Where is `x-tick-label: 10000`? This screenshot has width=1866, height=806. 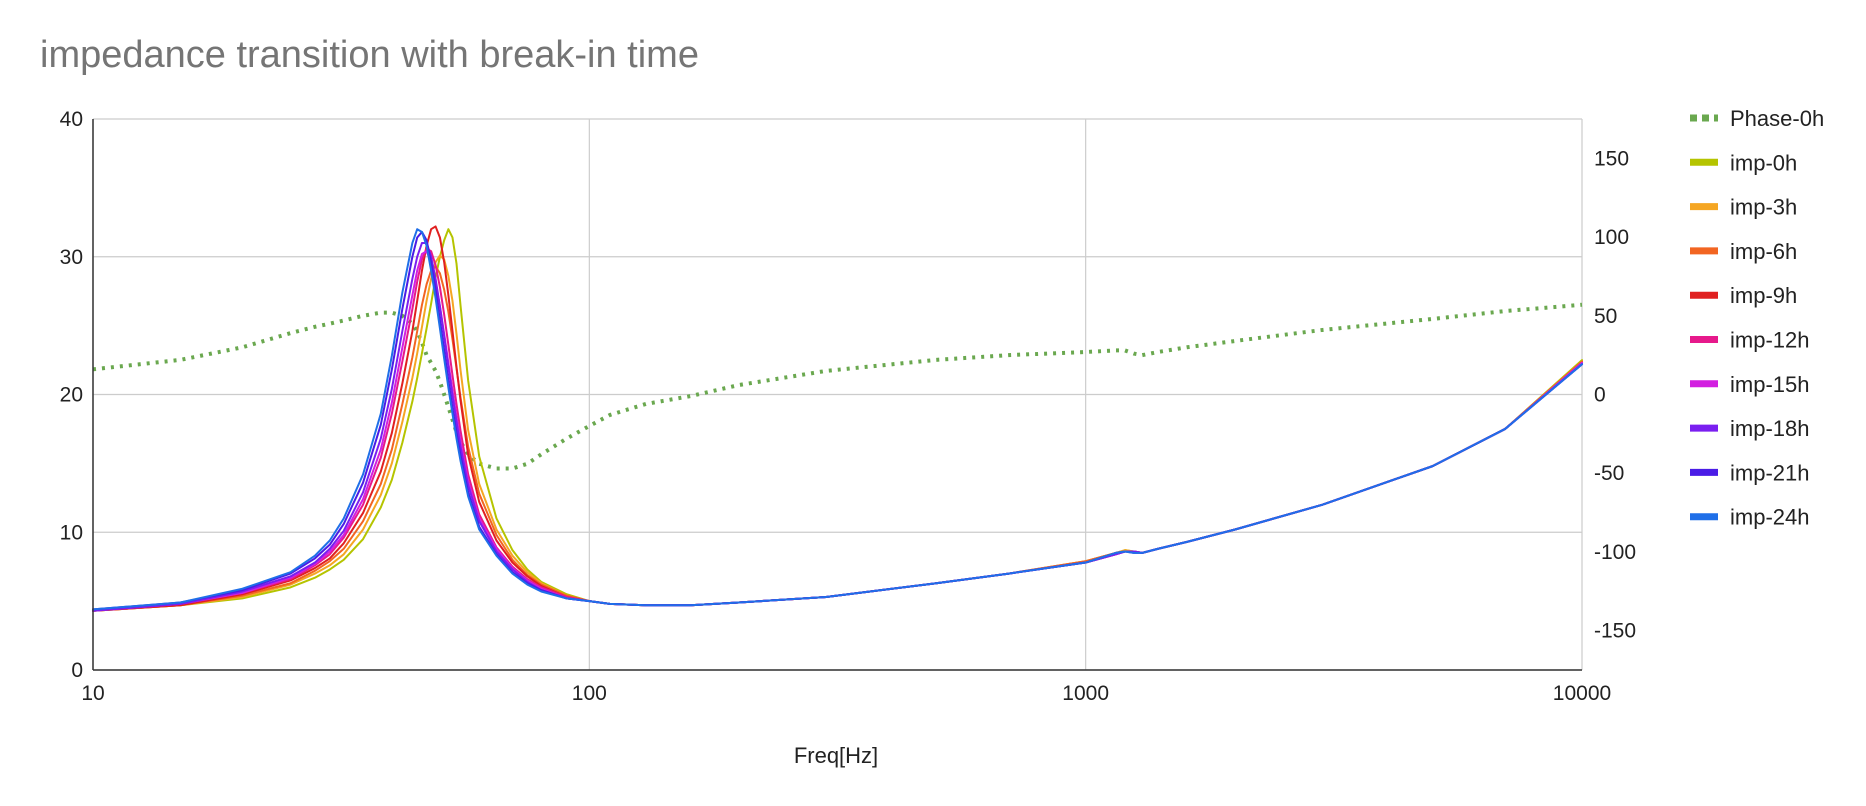 x-tick-label: 10000 is located at coordinates (1582, 693).